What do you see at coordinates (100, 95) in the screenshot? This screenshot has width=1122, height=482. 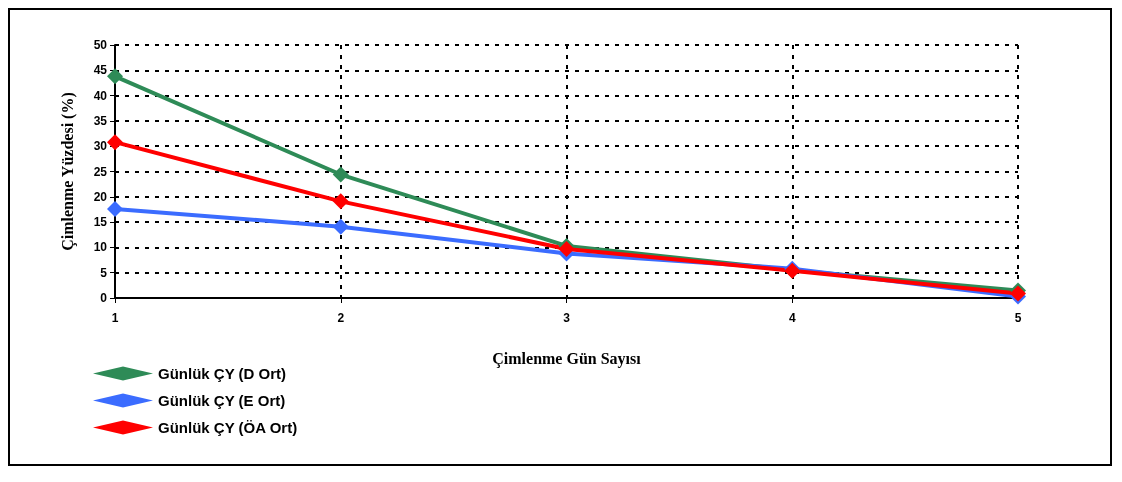 I see `y-tick-label: 40` at bounding box center [100, 95].